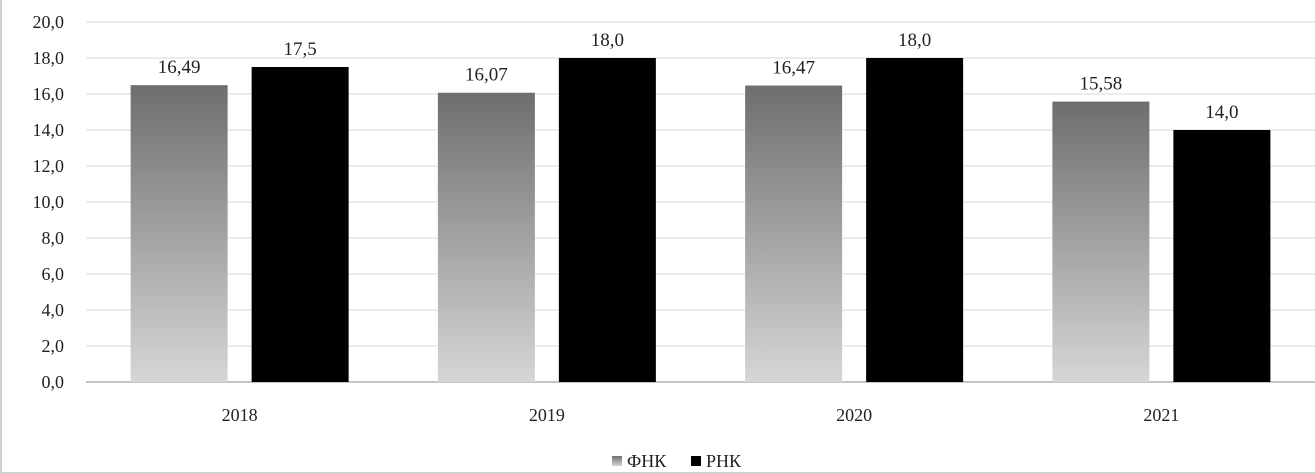  I want to click on bar-rnk-2019, so click(607, 220).